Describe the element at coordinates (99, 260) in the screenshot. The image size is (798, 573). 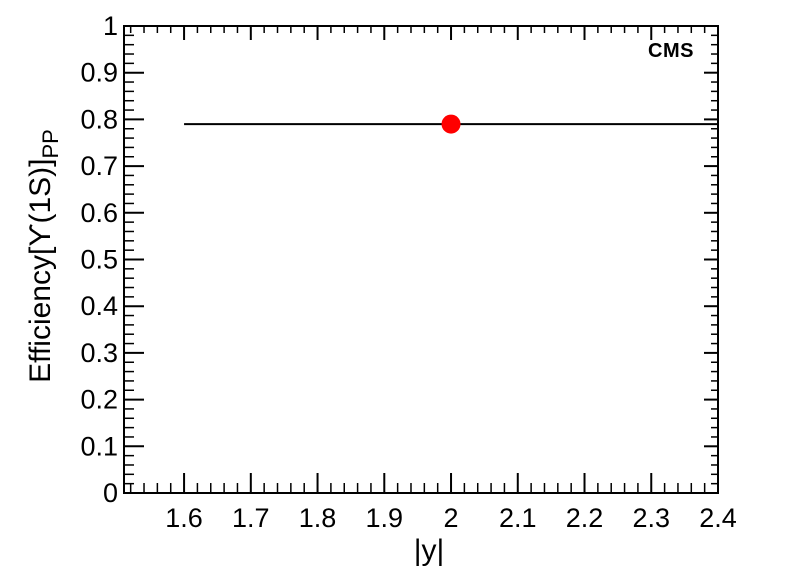
I see `y-tick-label: 0.5` at that location.